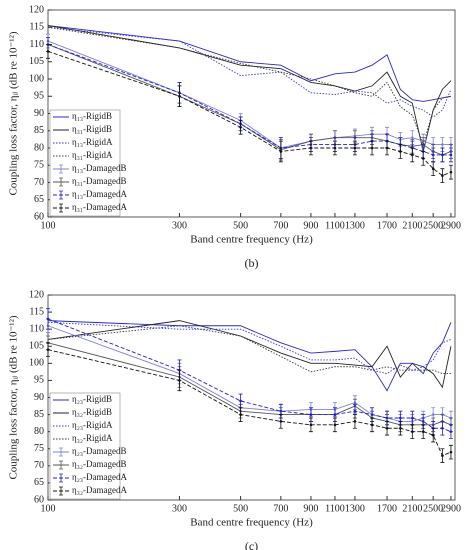 The image size is (470, 550). I want to click on legend-label: η₁₃-DamagedA, so click(99, 194).